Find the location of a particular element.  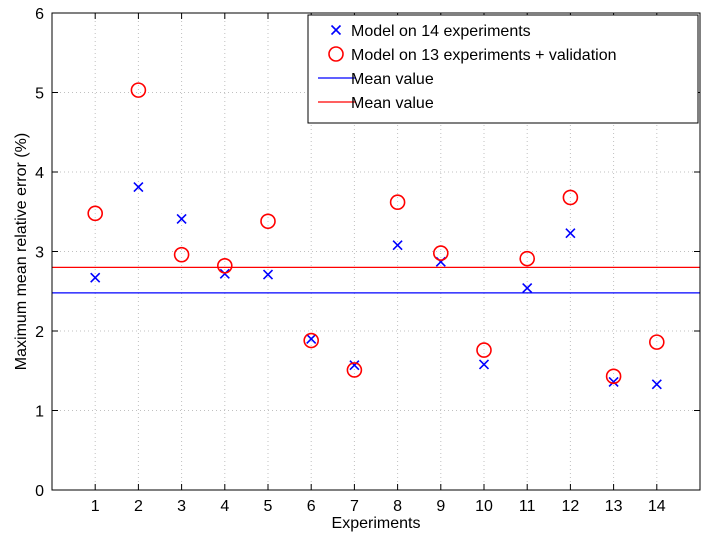

y-tick-label: 6 is located at coordinates (39, 14).